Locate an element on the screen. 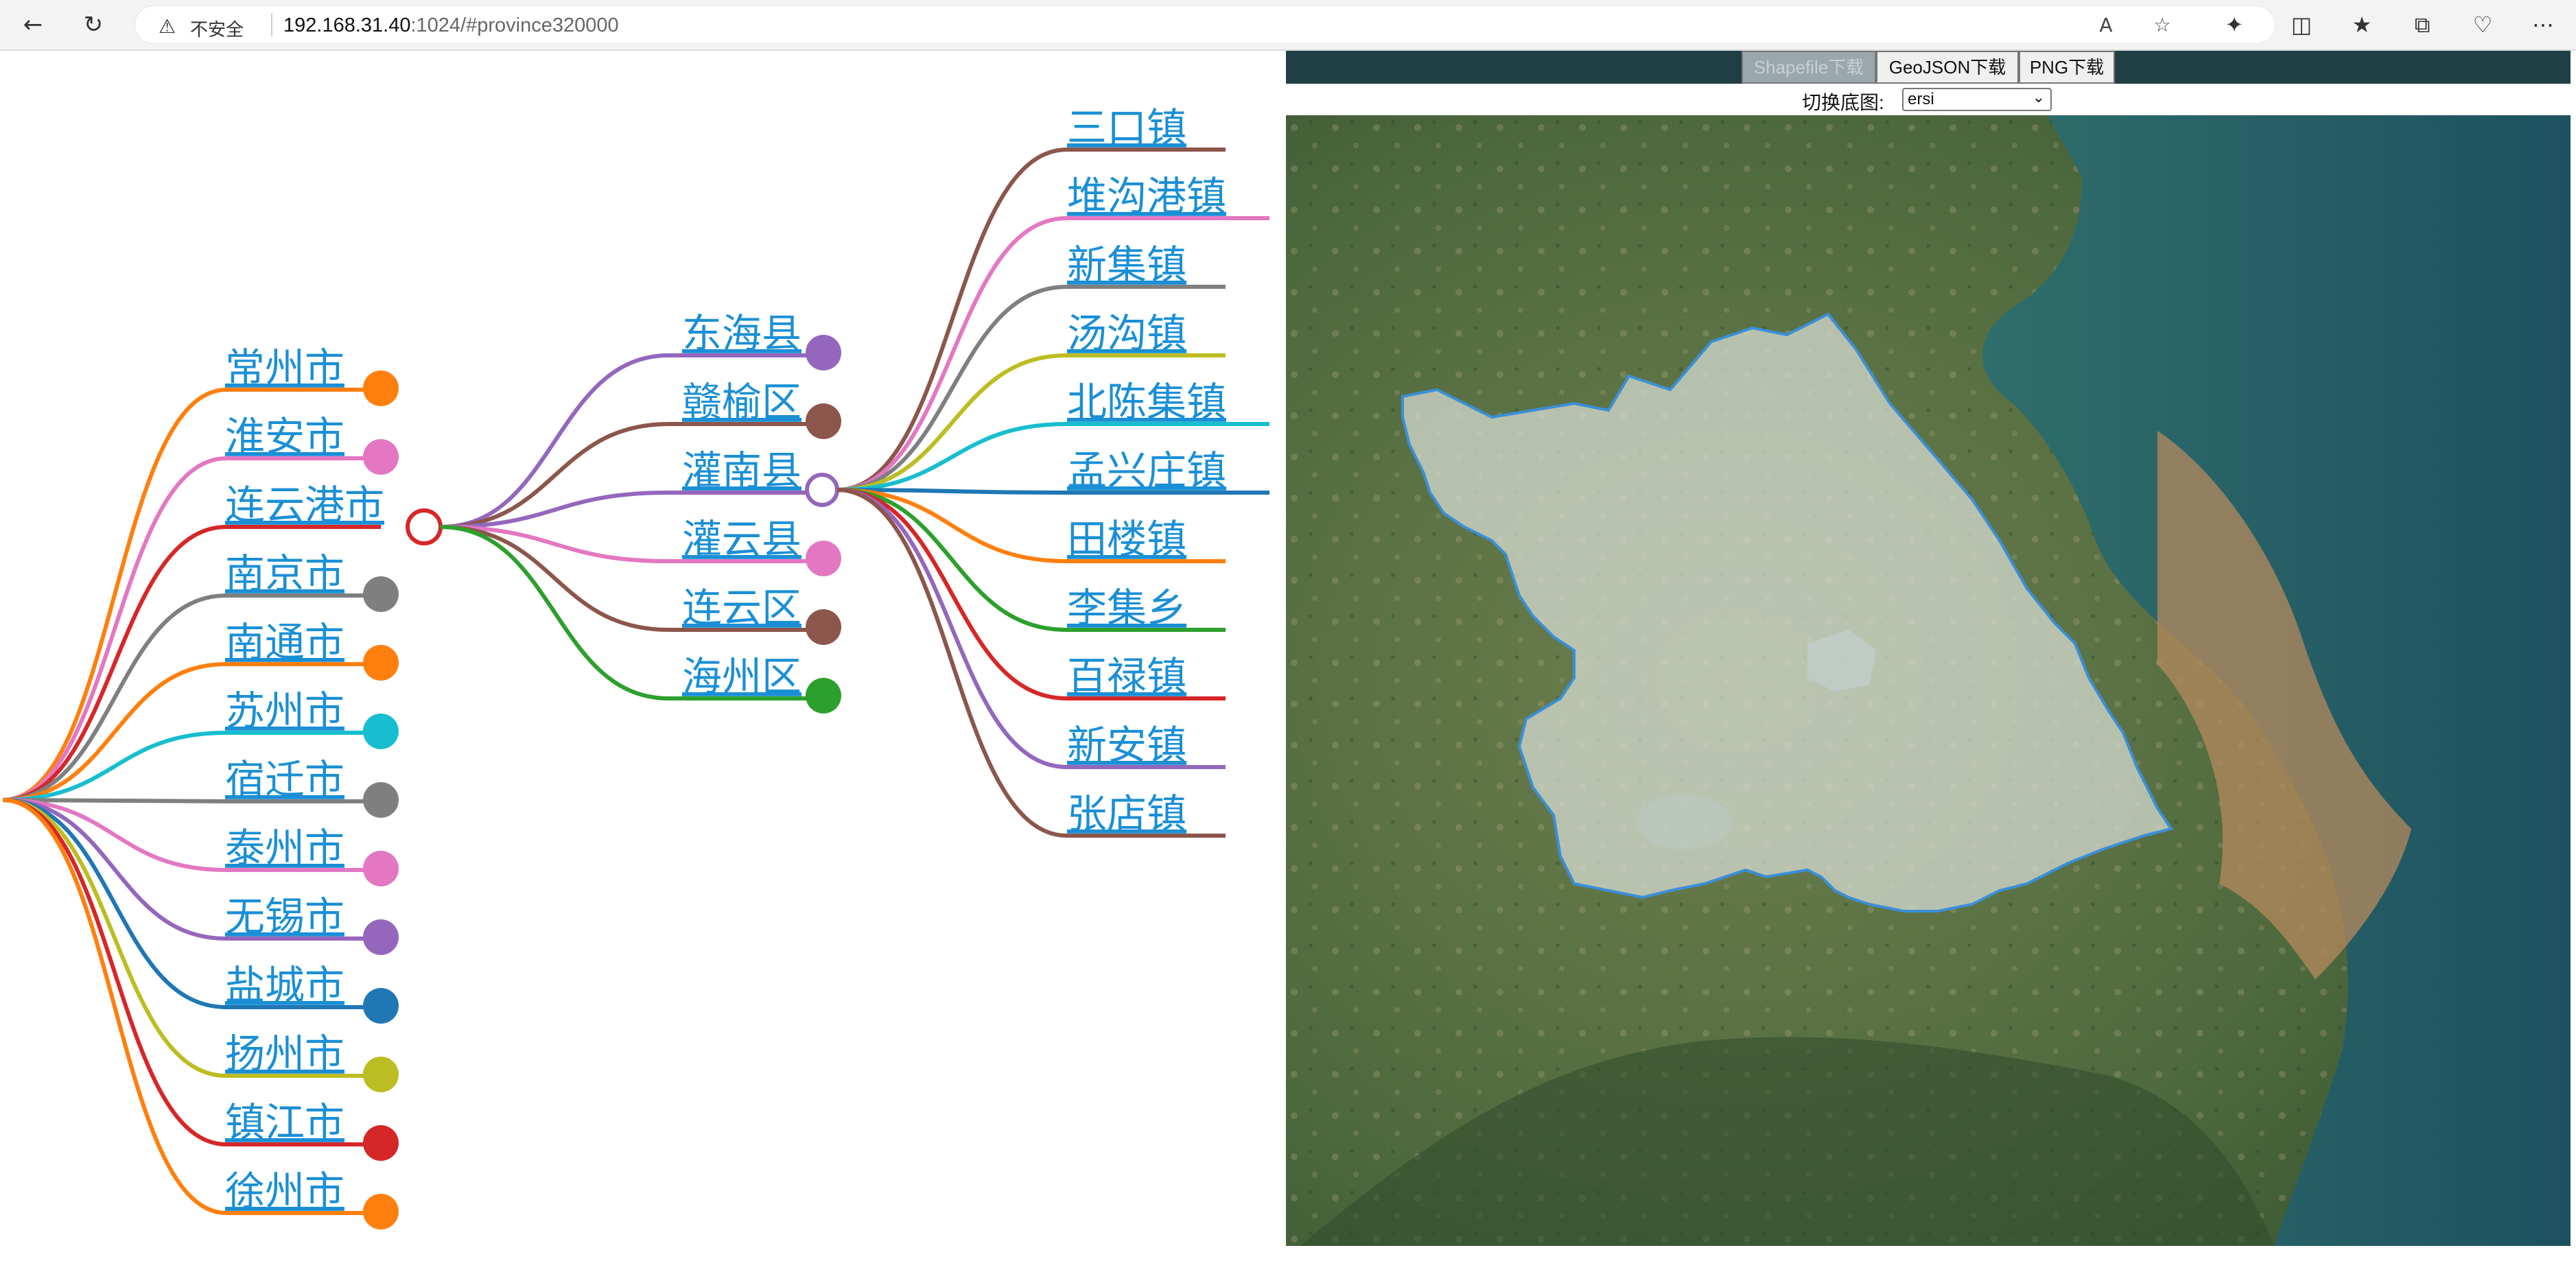 Image resolution: width=2576 pixels, height=1272 pixels. district-node-expanded is located at coordinates (822, 490).